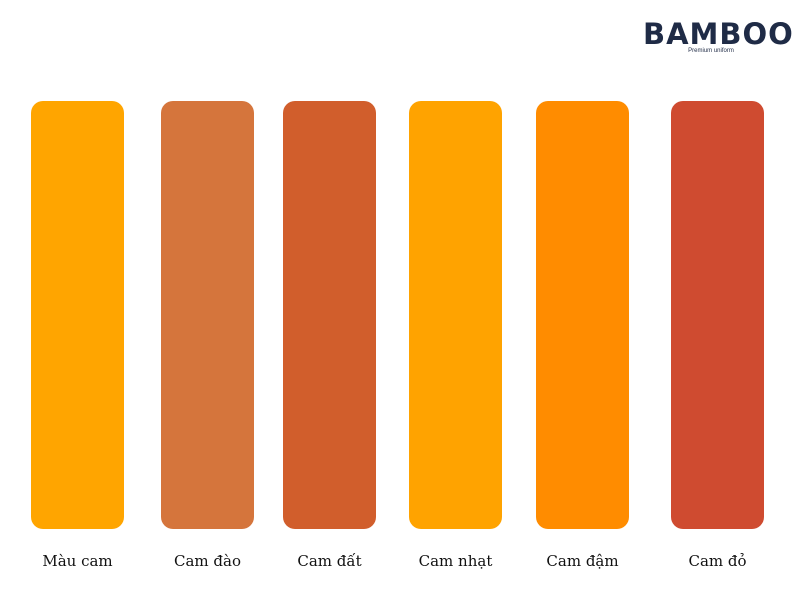 Image resolution: width=800 pixels, height=600 pixels. What do you see at coordinates (718, 34) in the screenshot?
I see `logo-name: BAMBOO` at bounding box center [718, 34].